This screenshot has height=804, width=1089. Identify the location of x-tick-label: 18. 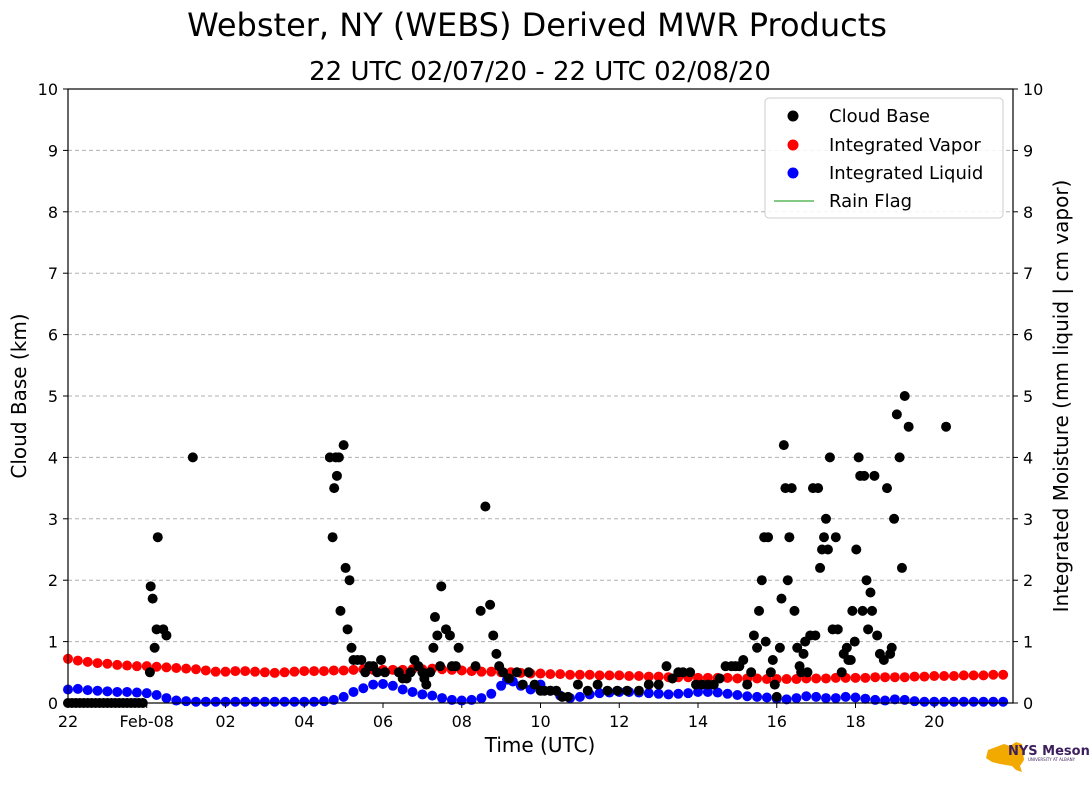
(855, 721).